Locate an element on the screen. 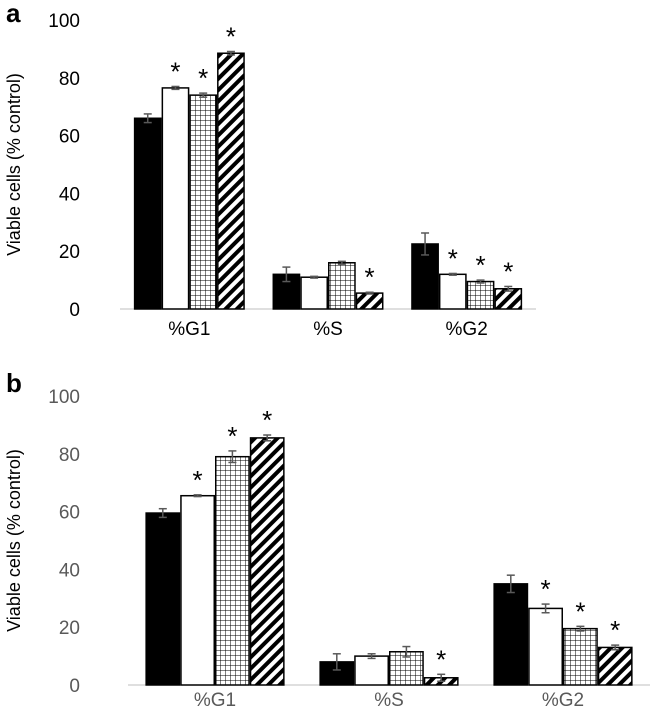 This screenshot has width=654, height=712. panel-label: b is located at coordinates (14, 383).